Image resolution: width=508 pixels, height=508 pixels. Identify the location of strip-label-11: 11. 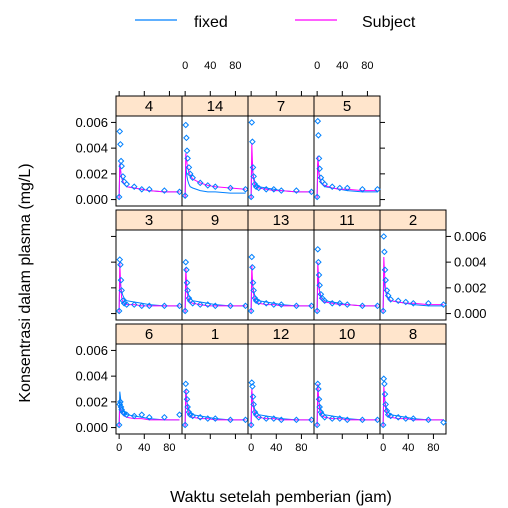
(347, 220).